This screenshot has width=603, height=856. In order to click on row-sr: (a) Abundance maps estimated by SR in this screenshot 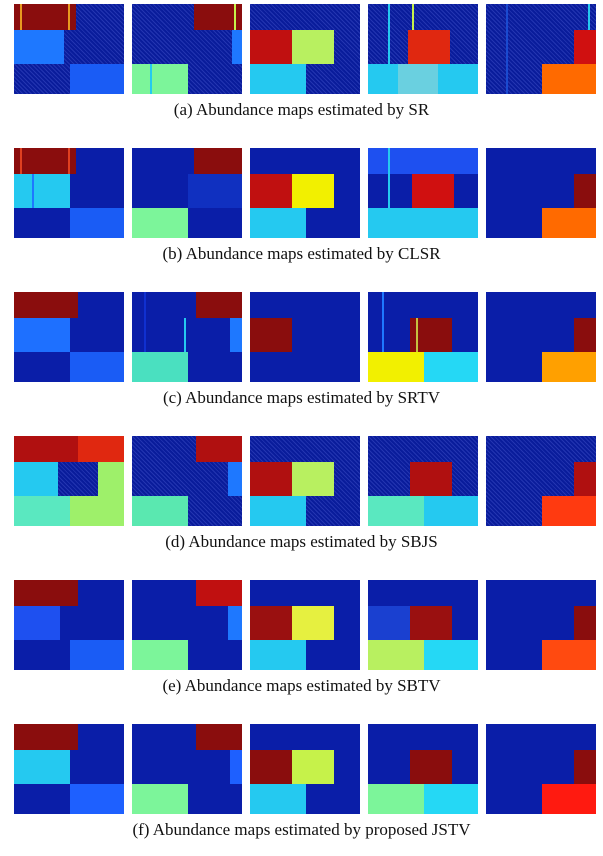, I will do `click(301, 68)`.